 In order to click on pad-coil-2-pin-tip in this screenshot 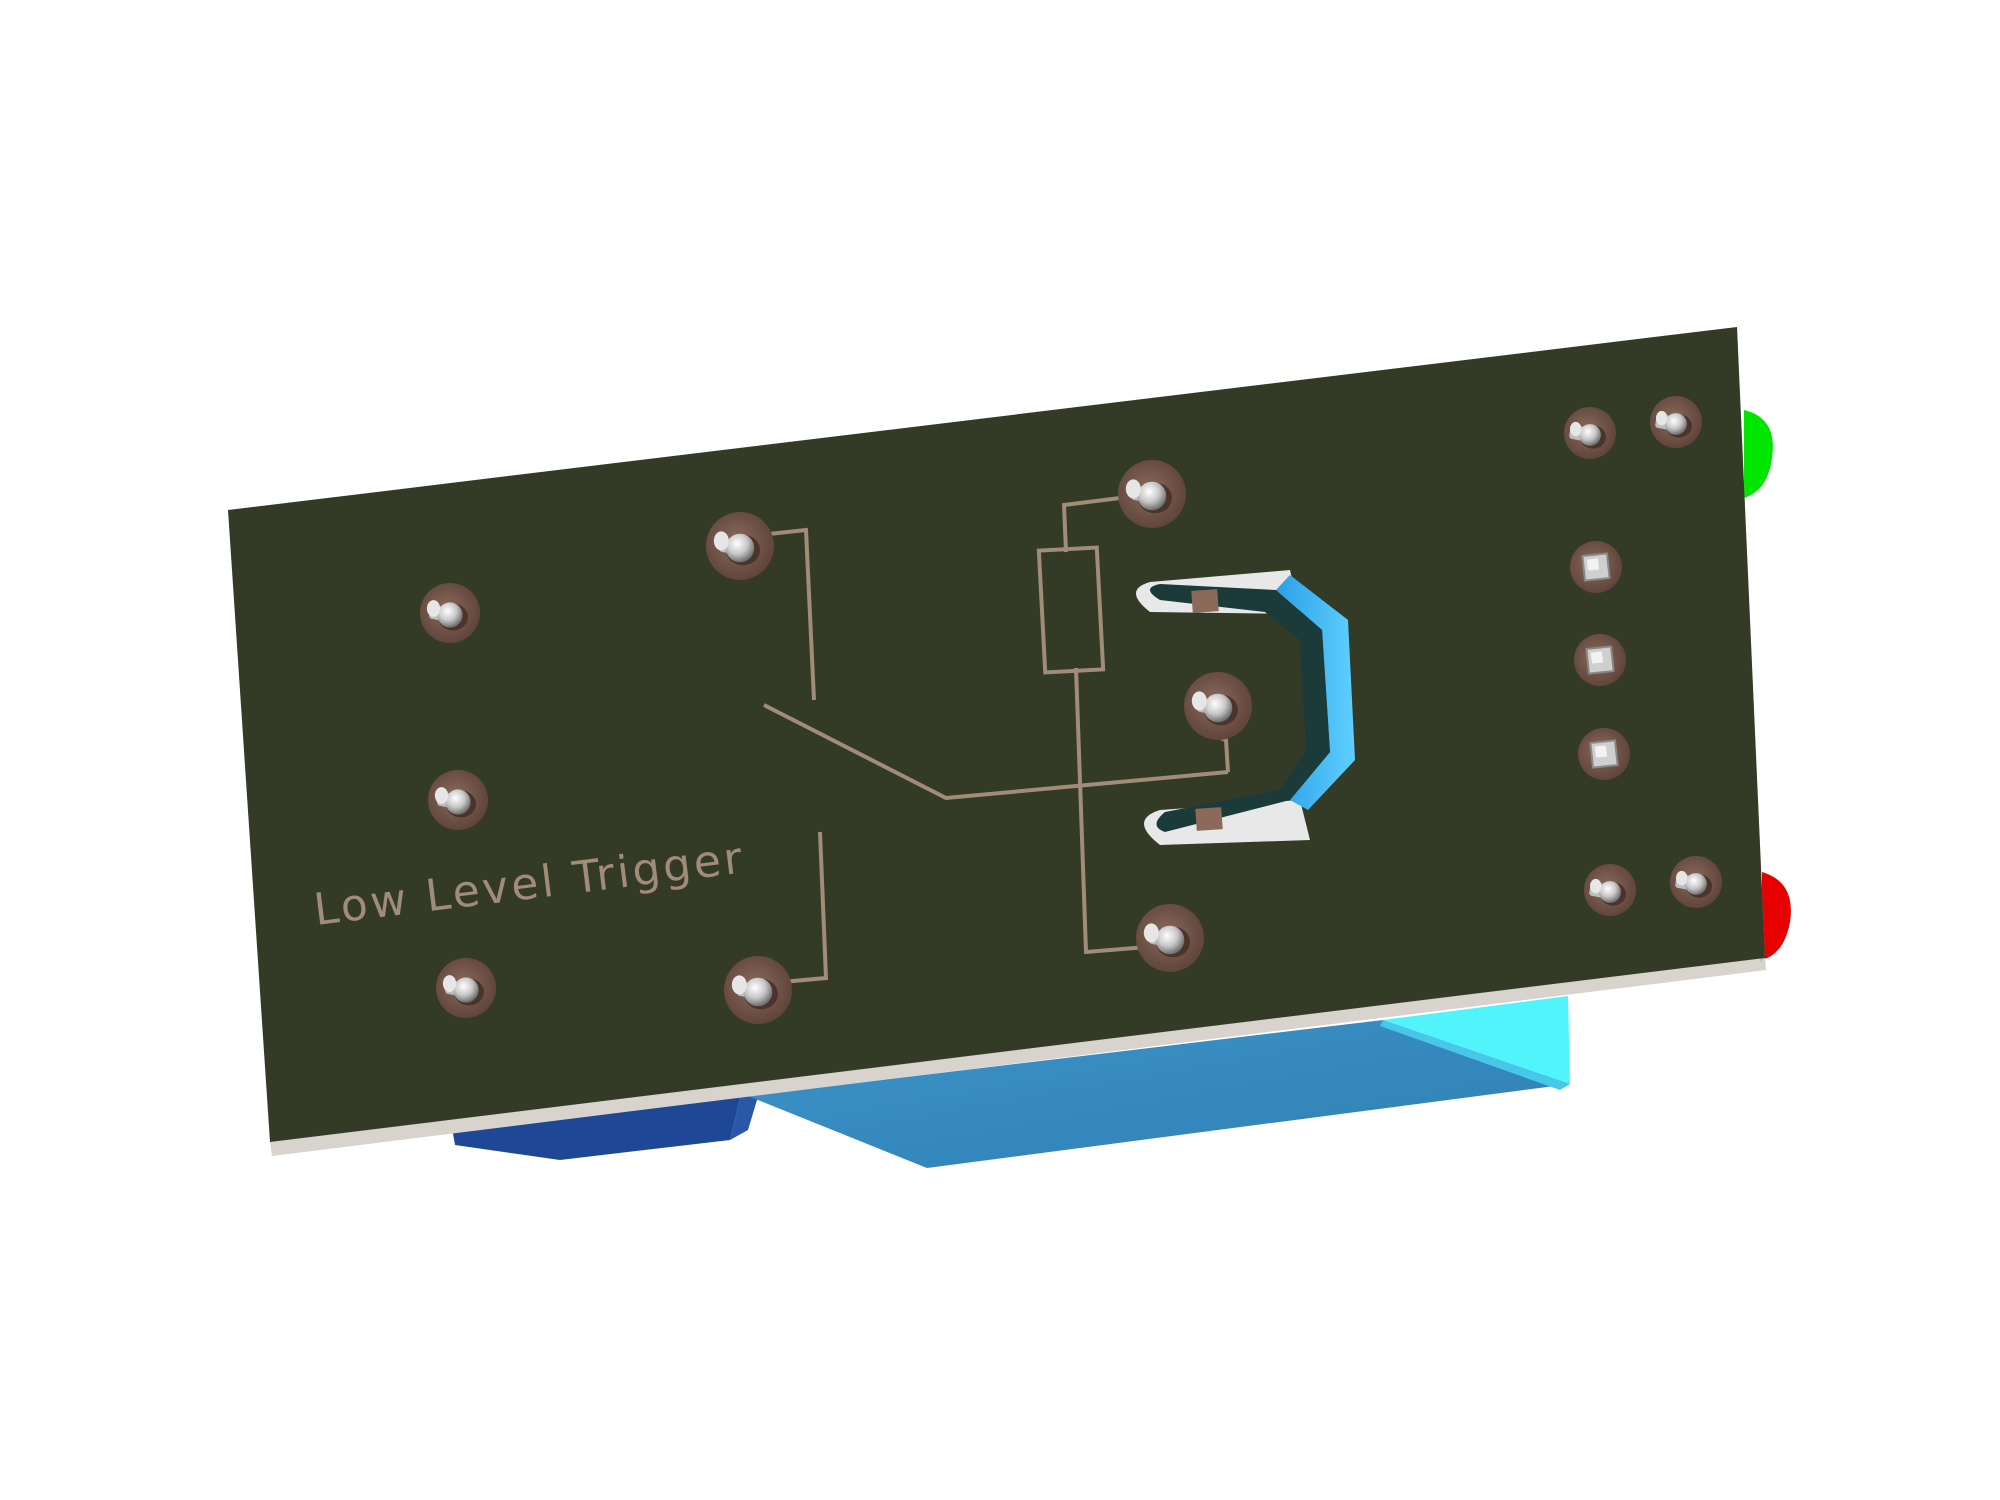, I will do `click(1151, 933)`.